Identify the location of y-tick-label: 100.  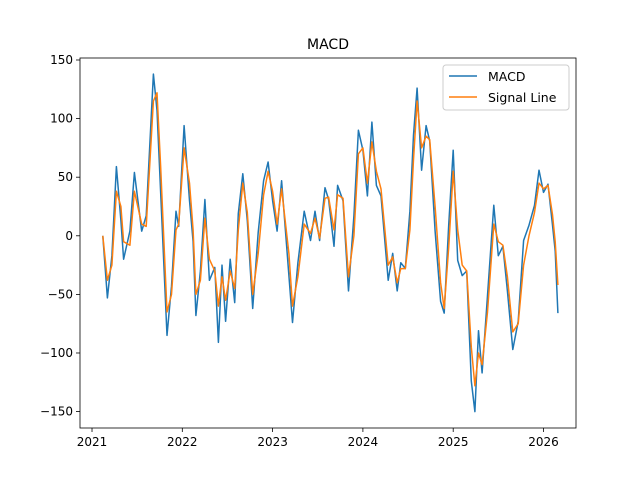
(61, 119).